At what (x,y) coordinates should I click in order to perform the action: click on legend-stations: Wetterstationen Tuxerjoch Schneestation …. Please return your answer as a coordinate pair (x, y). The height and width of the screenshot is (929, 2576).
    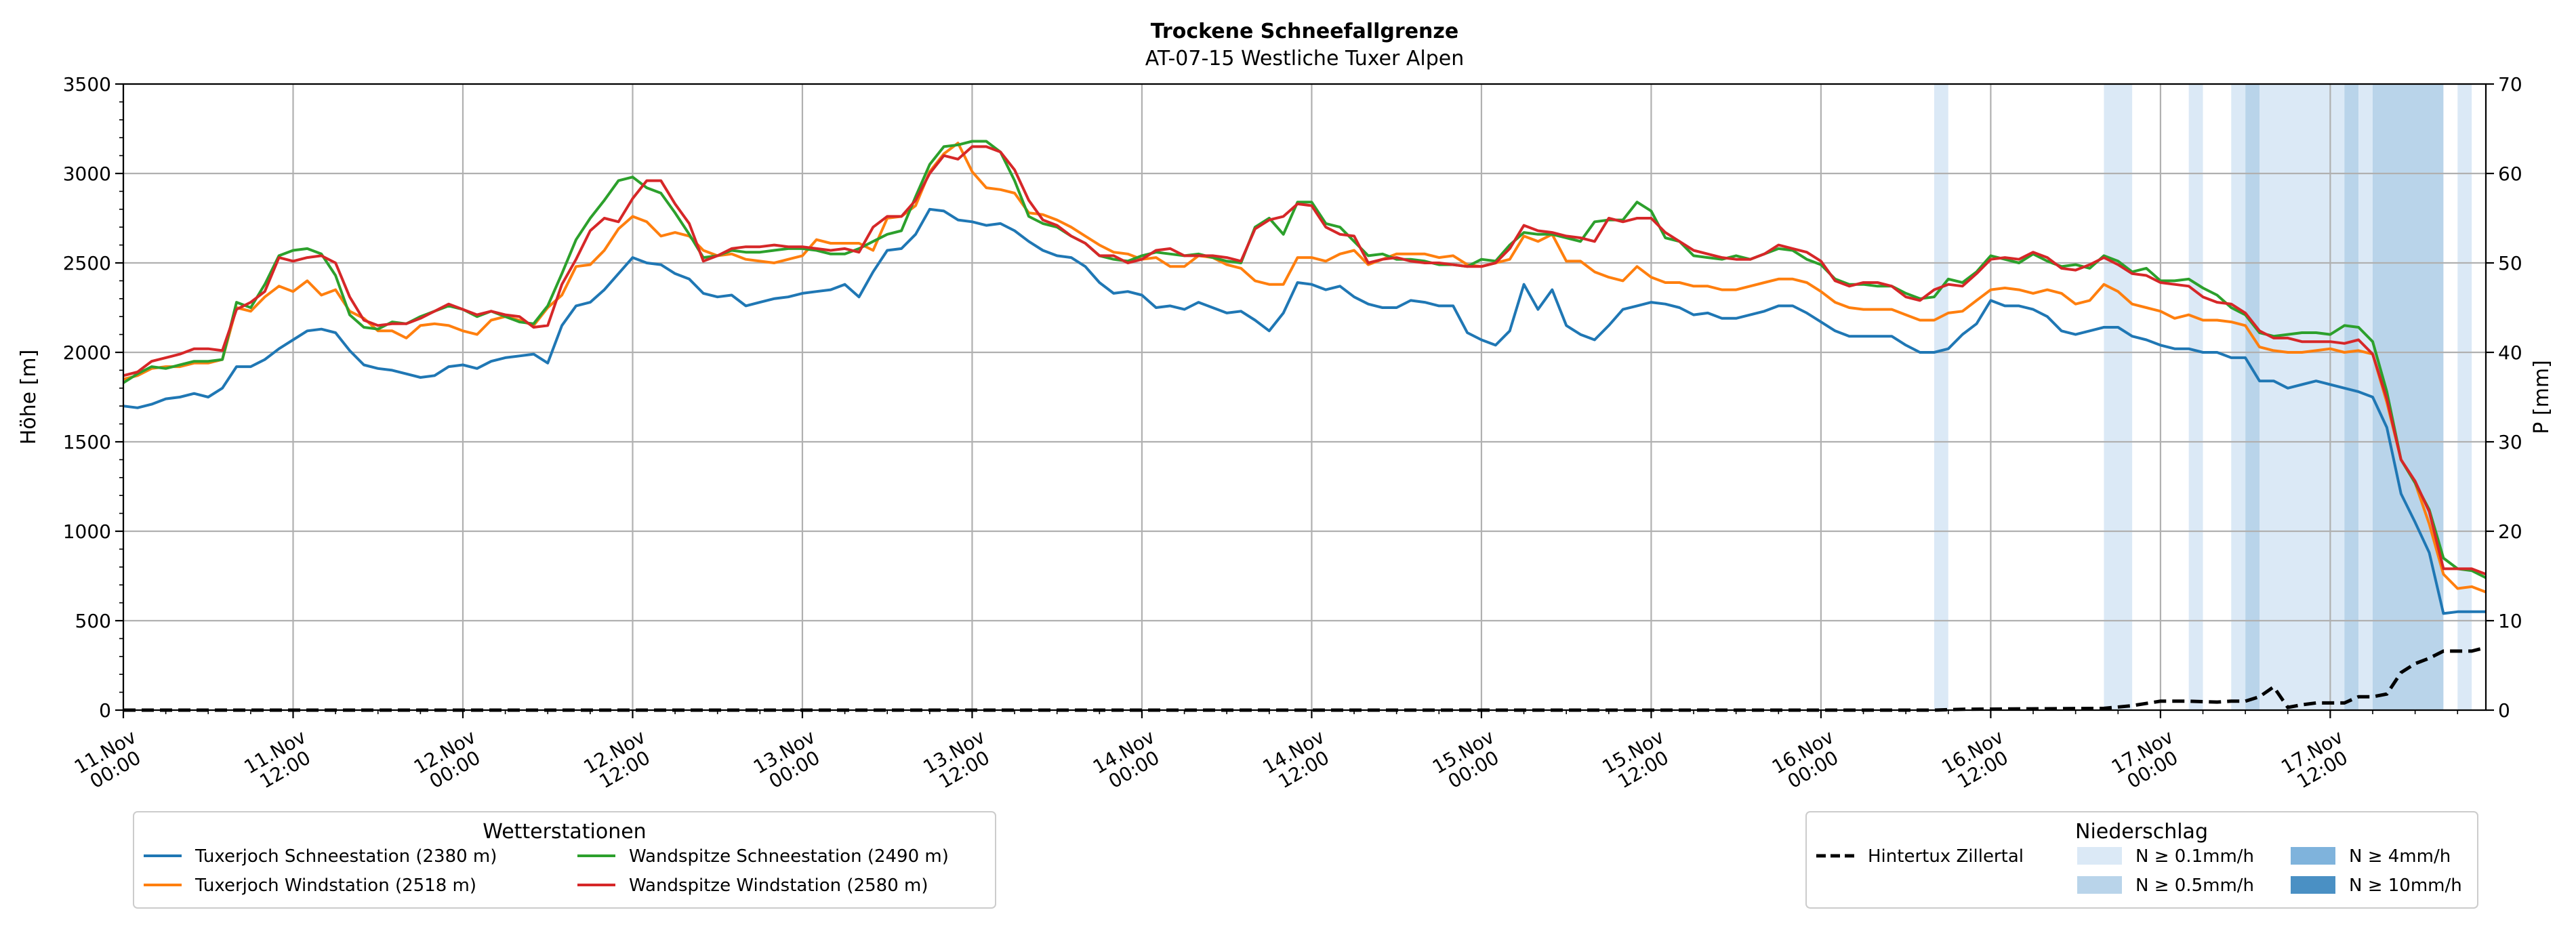
    Looking at the image, I should click on (564, 860).